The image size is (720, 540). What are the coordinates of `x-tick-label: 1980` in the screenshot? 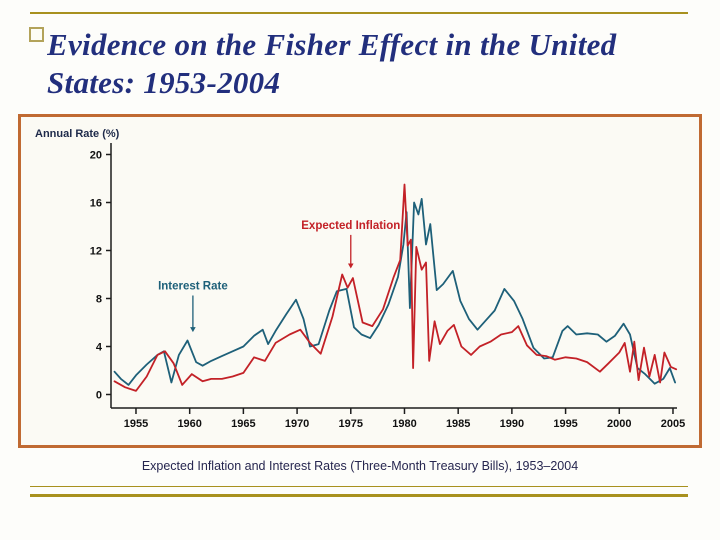 It's located at (404, 424).